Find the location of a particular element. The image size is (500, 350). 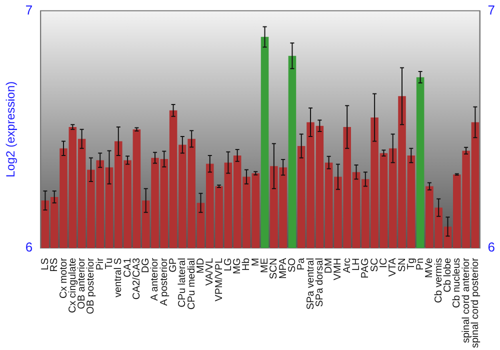

x-tick-label: Arc is located at coordinates (347, 265).